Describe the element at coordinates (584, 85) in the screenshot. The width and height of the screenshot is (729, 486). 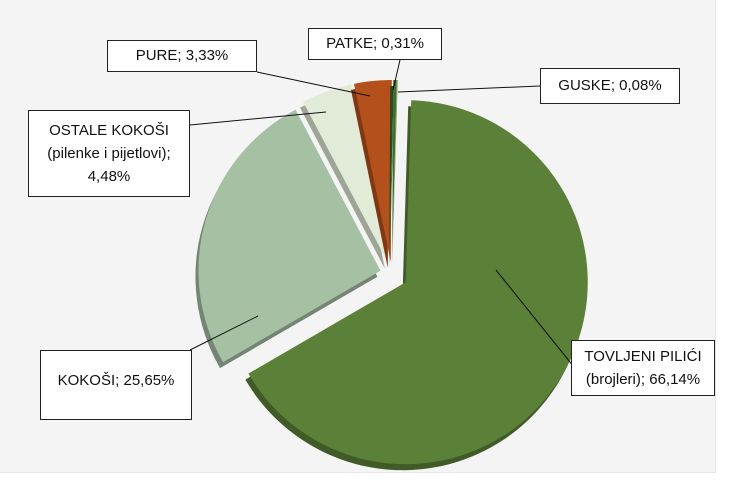
I see `category-label: GUSKE` at that location.